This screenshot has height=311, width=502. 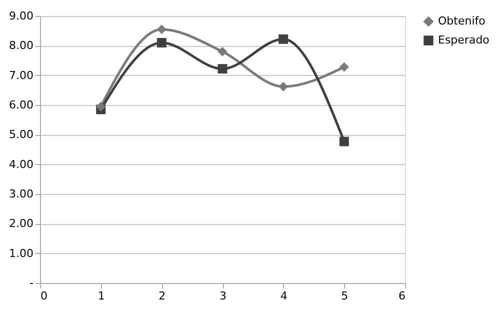 I want to click on x-tick-label: 5, so click(x=344, y=296).